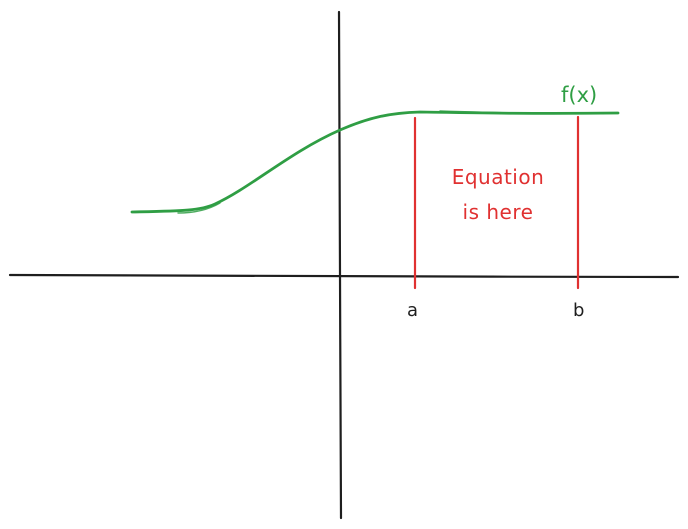  Describe the element at coordinates (579, 95) in the screenshot. I see `function-label: f(x)` at that location.